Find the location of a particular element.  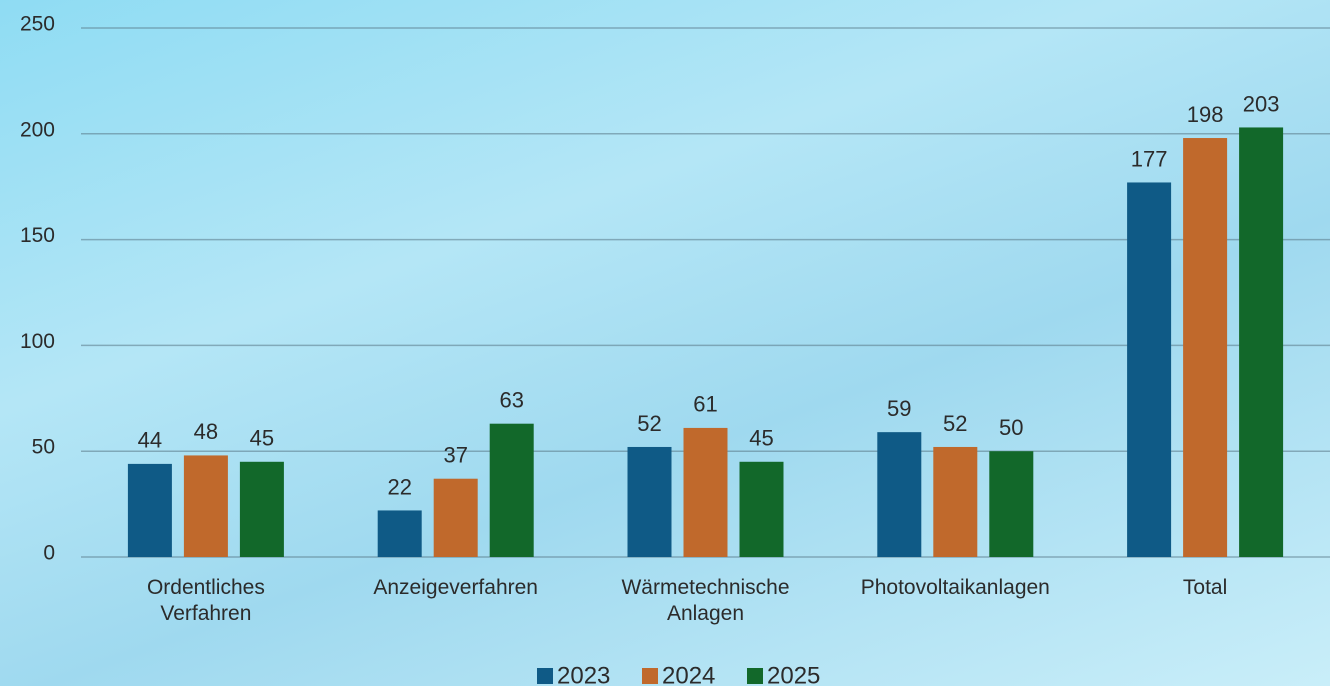

y-tick-label: 250 is located at coordinates (37, 24).